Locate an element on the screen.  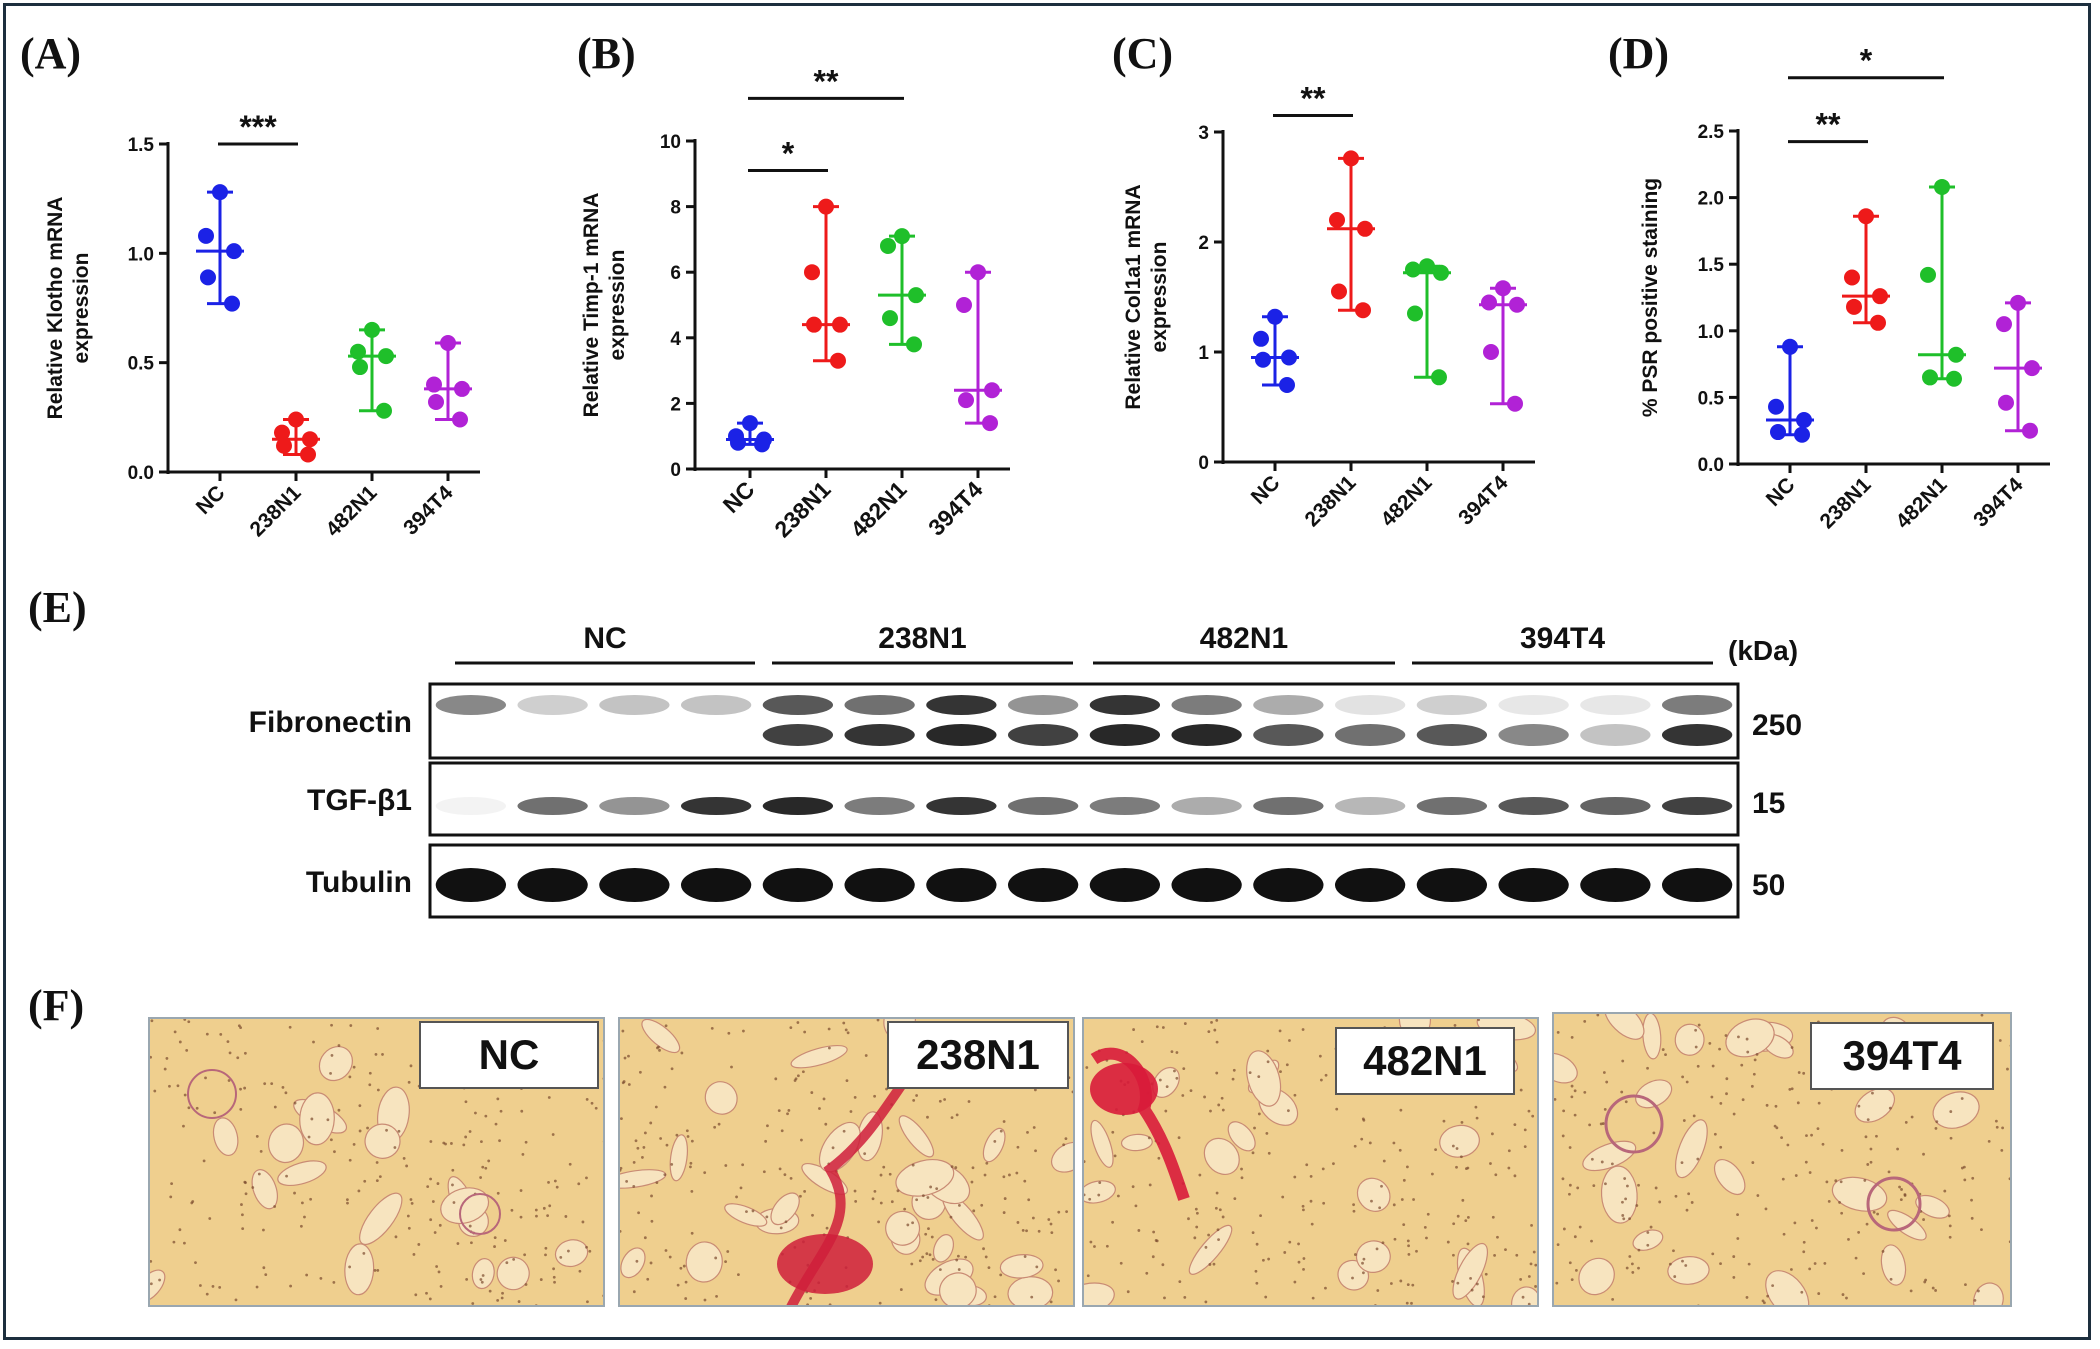
kda-unit-label: (kDa) is located at coordinates (1763, 650).